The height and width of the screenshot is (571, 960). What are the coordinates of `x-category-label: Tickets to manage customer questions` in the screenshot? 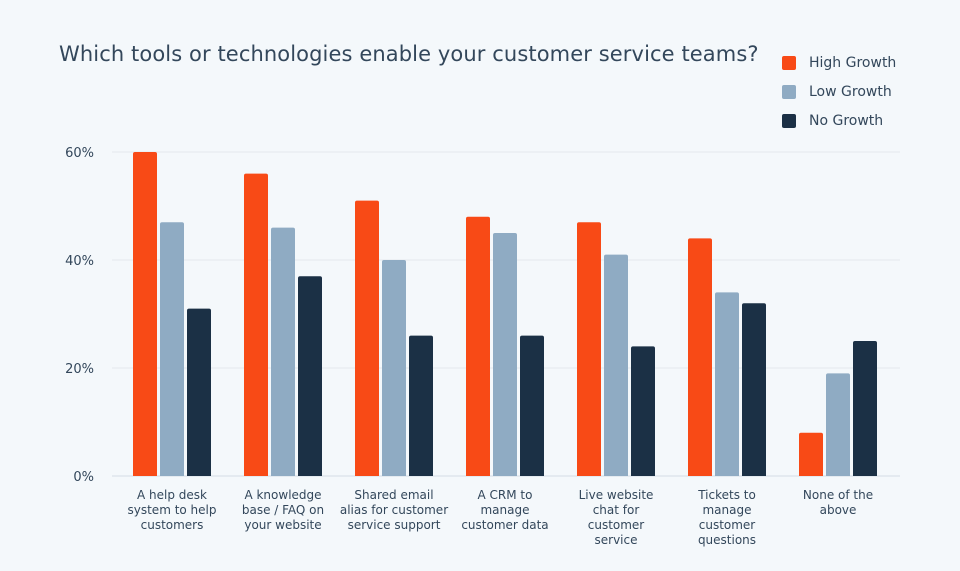 It's located at (726, 517).